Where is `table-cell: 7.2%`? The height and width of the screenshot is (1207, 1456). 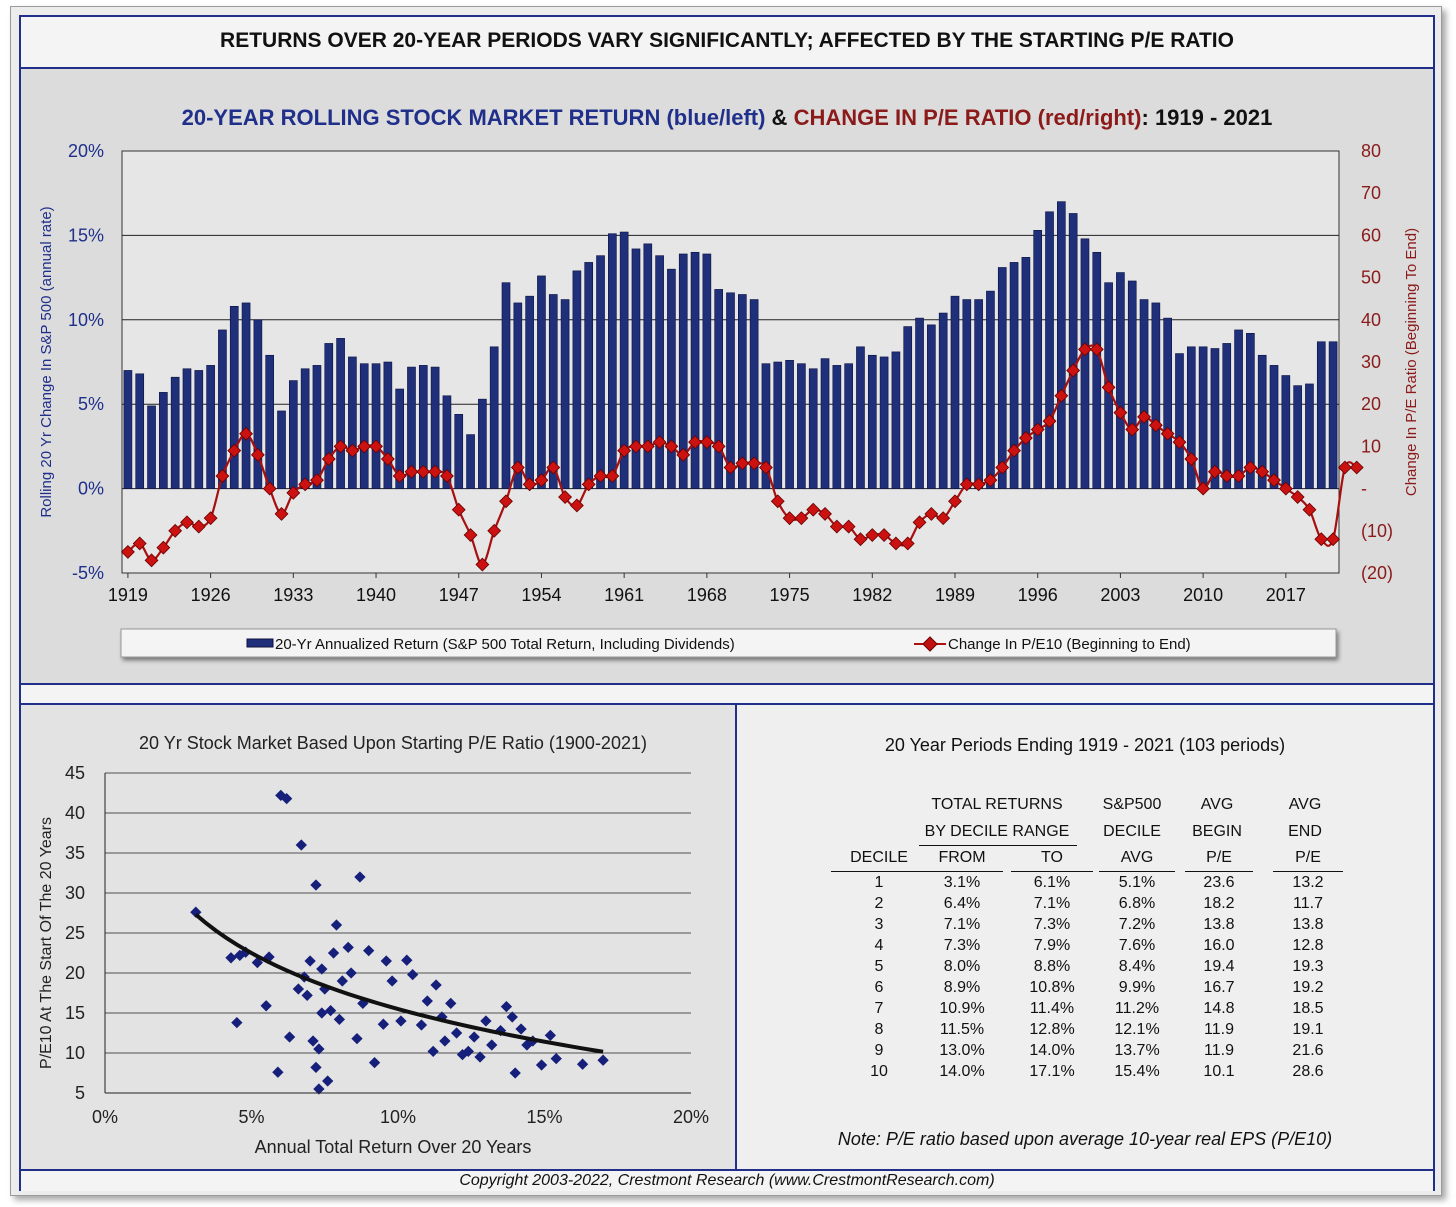 table-cell: 7.2% is located at coordinates (1137, 924).